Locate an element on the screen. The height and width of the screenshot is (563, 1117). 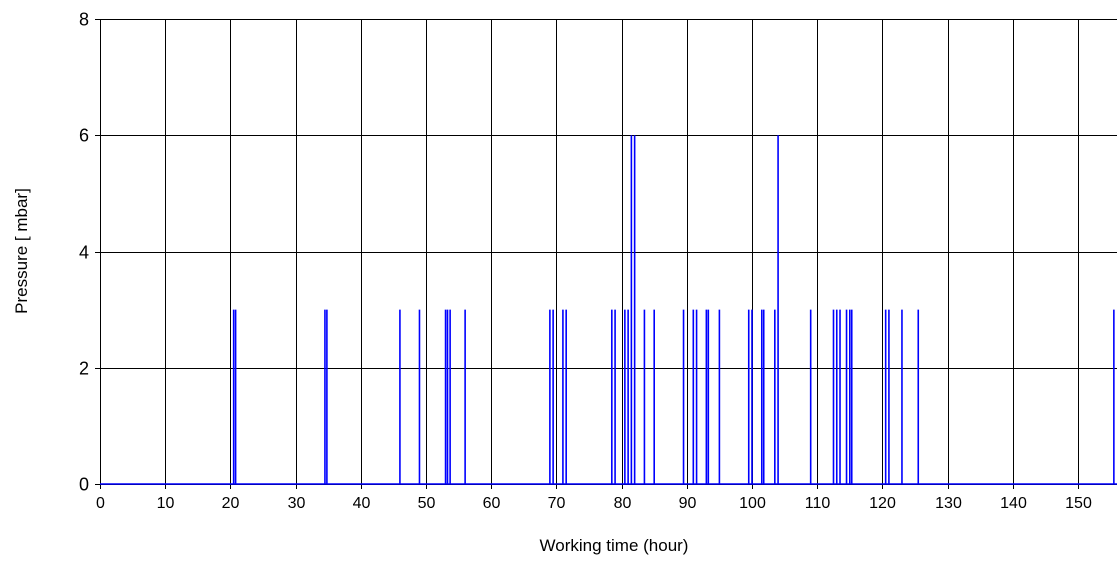
x-tick-label-80: 80 is located at coordinates (623, 503).